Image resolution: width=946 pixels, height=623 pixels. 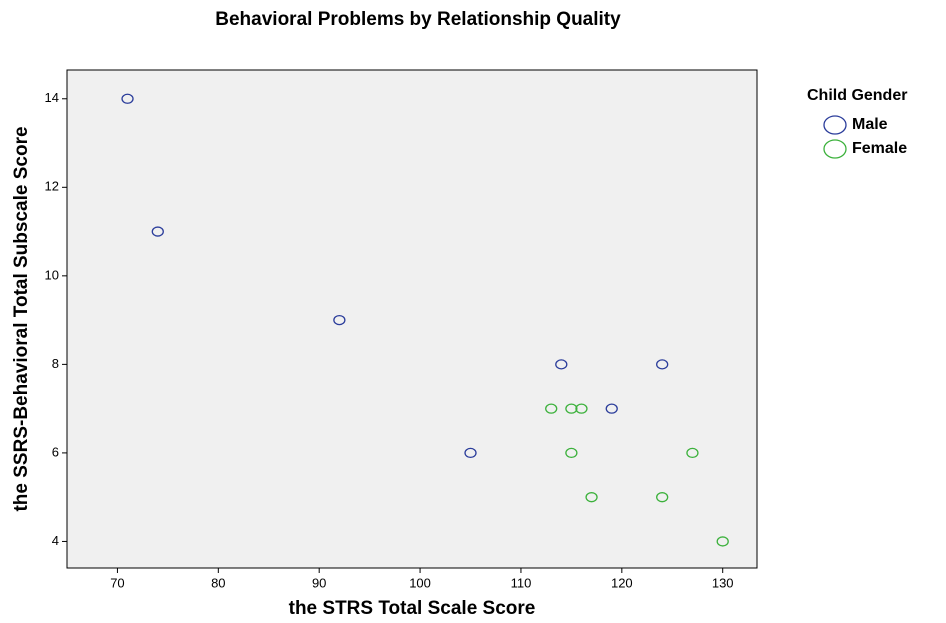 What do you see at coordinates (55, 363) in the screenshot?
I see `y-tick-label: 8` at bounding box center [55, 363].